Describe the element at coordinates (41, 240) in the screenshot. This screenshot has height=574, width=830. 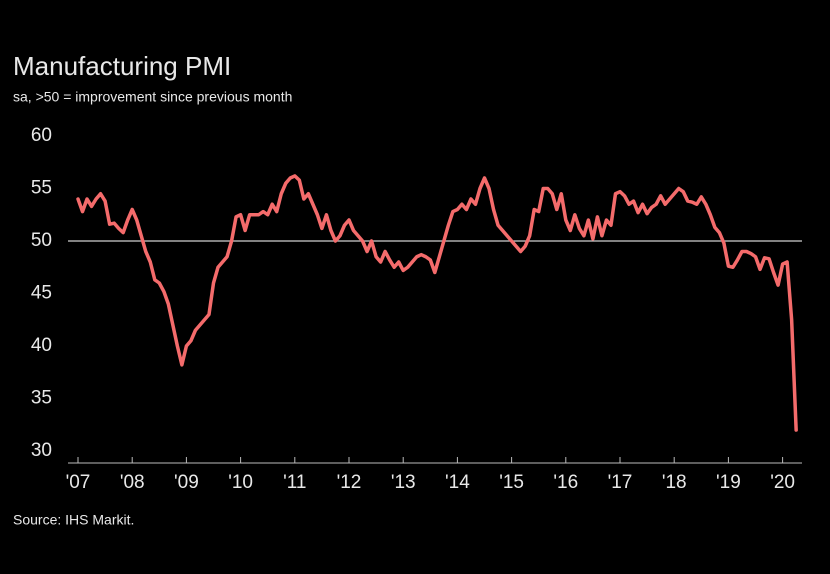
I see `y-tick-label: 50` at that location.